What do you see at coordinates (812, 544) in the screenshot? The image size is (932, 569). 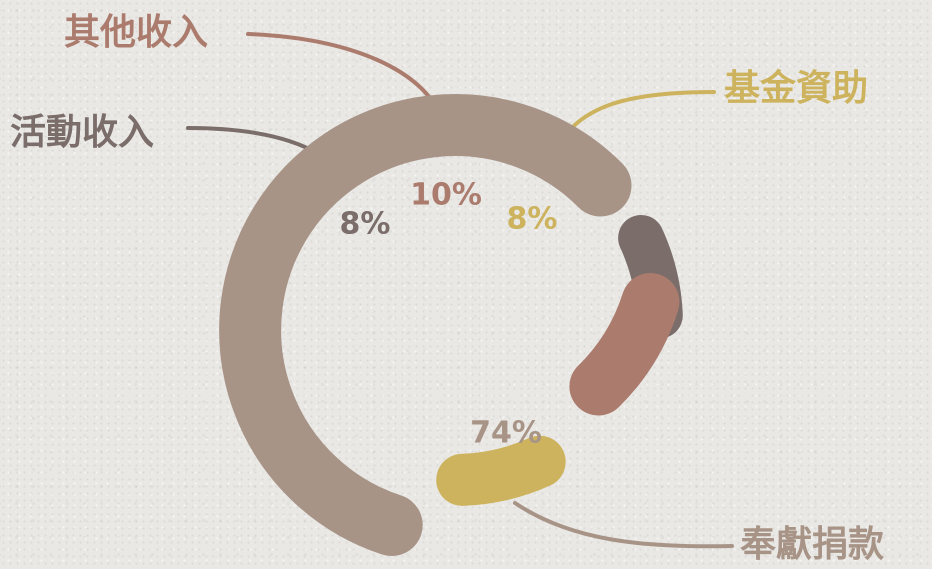 I see `category-label-offering: 奉獻捐款` at bounding box center [812, 544].